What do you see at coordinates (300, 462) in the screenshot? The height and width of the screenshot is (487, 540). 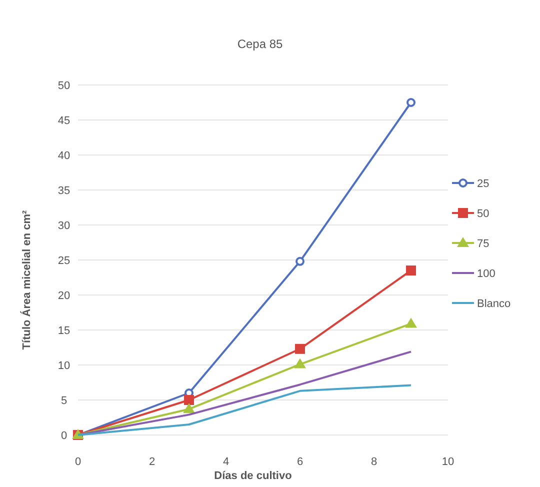 I see `x-tick-label: 6` at bounding box center [300, 462].